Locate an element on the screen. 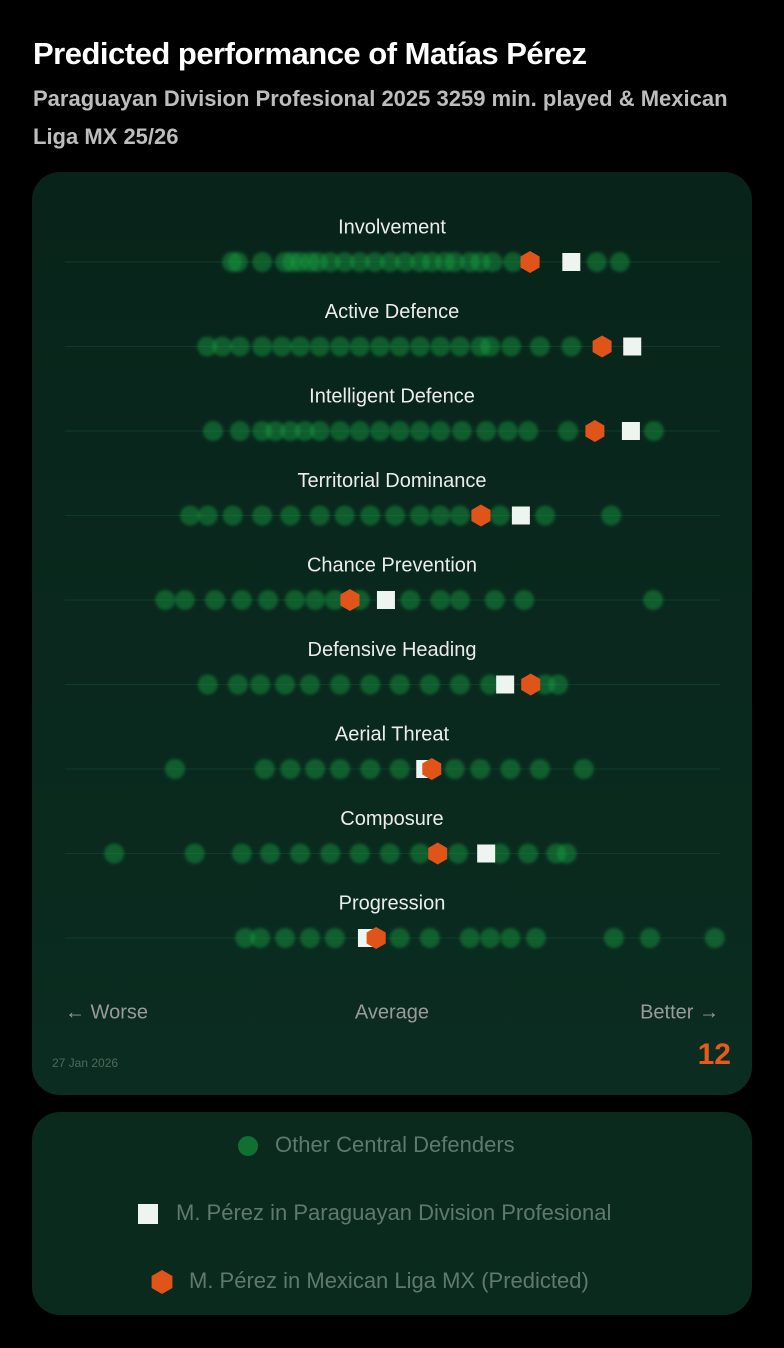 Image resolution: width=784 pixels, height=1348 pixels. legend-label: Other Central Defenders is located at coordinates (395, 1144).